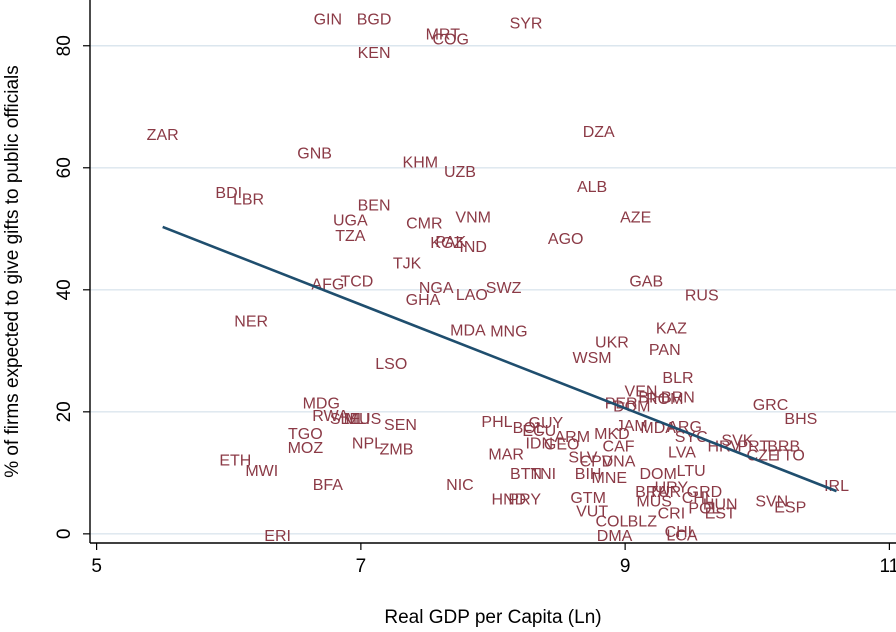 The width and height of the screenshot is (896, 632). Describe the element at coordinates (321, 404) in the screenshot. I see `country-point-label: MDG` at that location.